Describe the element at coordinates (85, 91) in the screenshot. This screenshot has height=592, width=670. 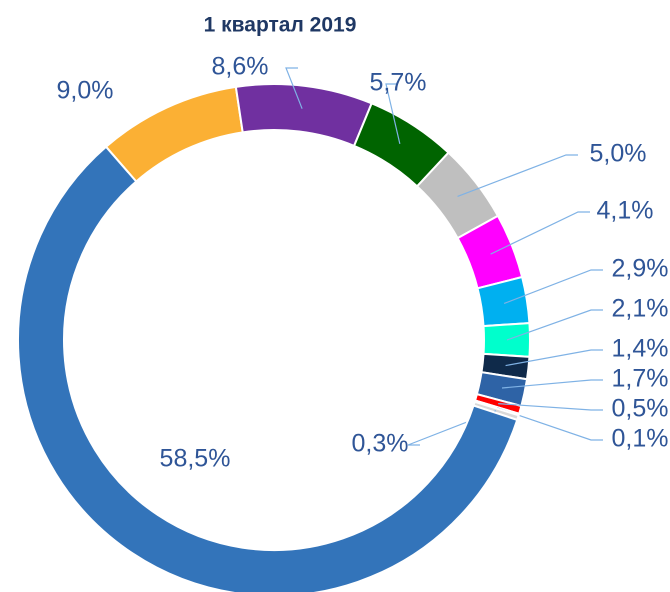
I see `data-label: 9,0%` at that location.